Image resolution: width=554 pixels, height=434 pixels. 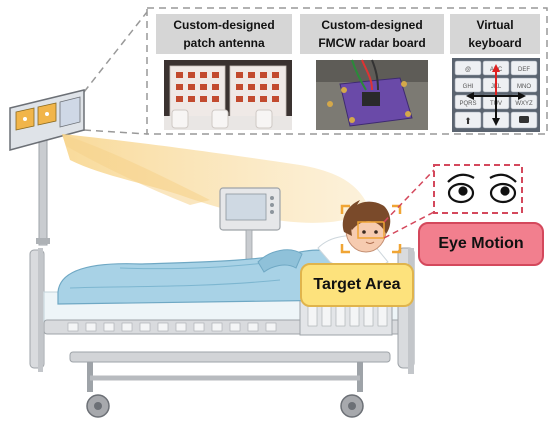 What do you see at coordinates (372, 43) in the screenshot?
I see `radar-title-line2: FMCW radar board` at bounding box center [372, 43].